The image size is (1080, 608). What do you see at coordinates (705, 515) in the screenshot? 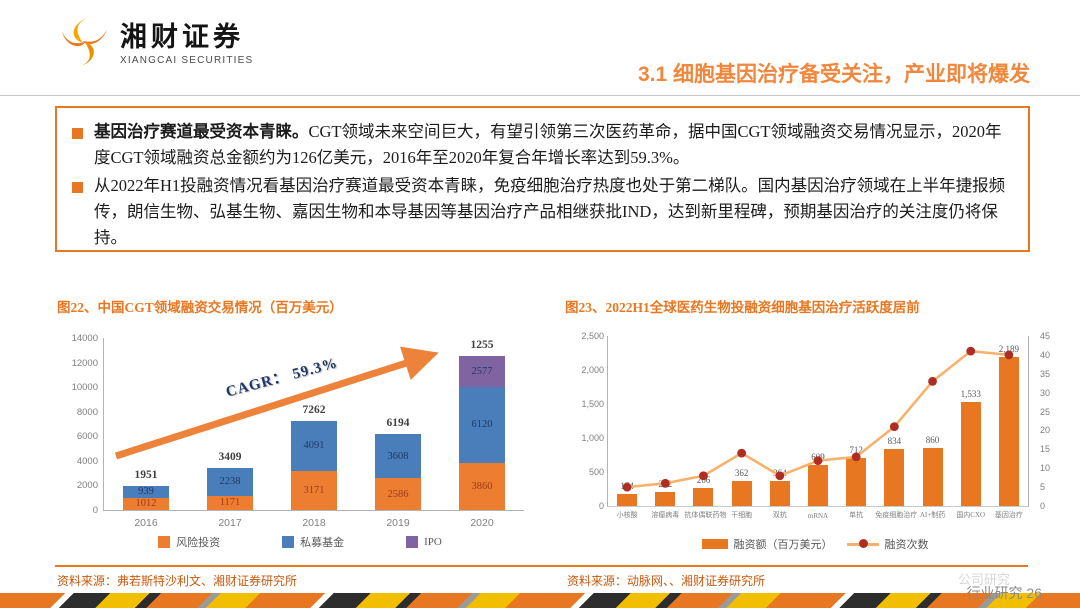
I see `axis-category-label: 抗体偶联药物` at bounding box center [705, 515].